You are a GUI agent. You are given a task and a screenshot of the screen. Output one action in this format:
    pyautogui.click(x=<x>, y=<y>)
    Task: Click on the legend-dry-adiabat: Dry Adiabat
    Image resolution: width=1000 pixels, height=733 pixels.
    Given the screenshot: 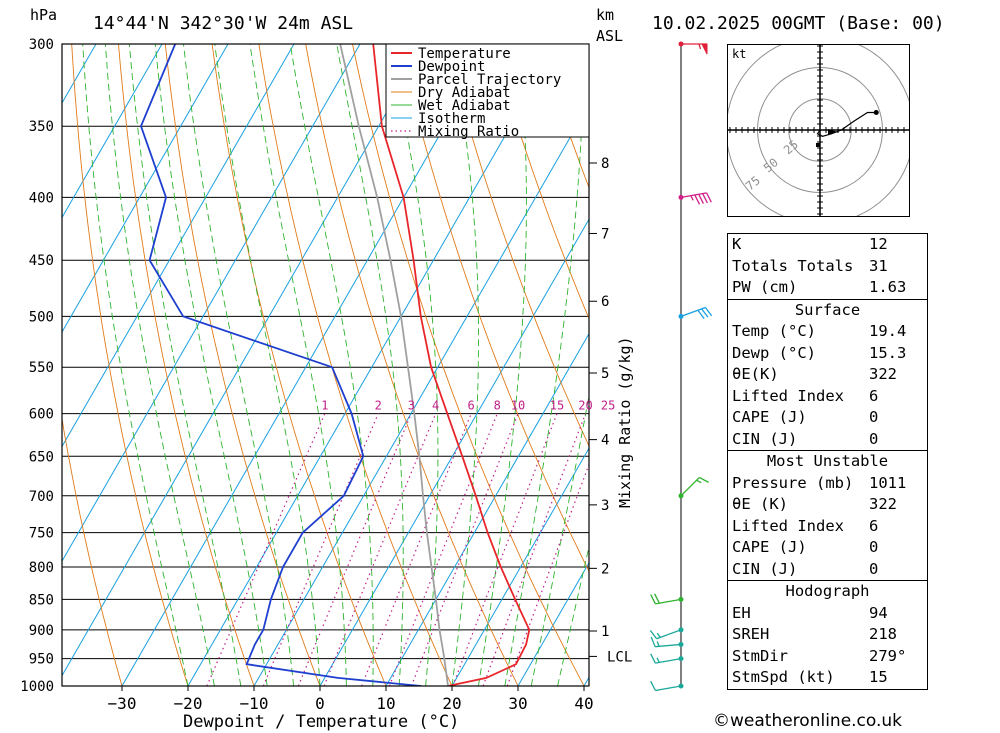 What is the action you would take?
    pyautogui.click(x=464, y=93)
    